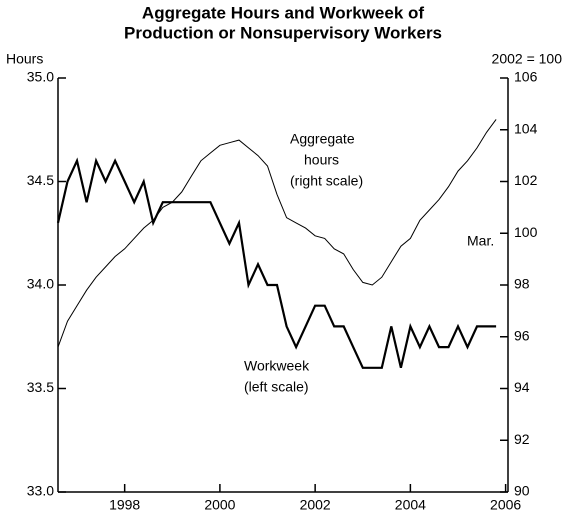  Describe the element at coordinates (526, 77) in the screenshot. I see `y2-tick-label: 106` at that location.